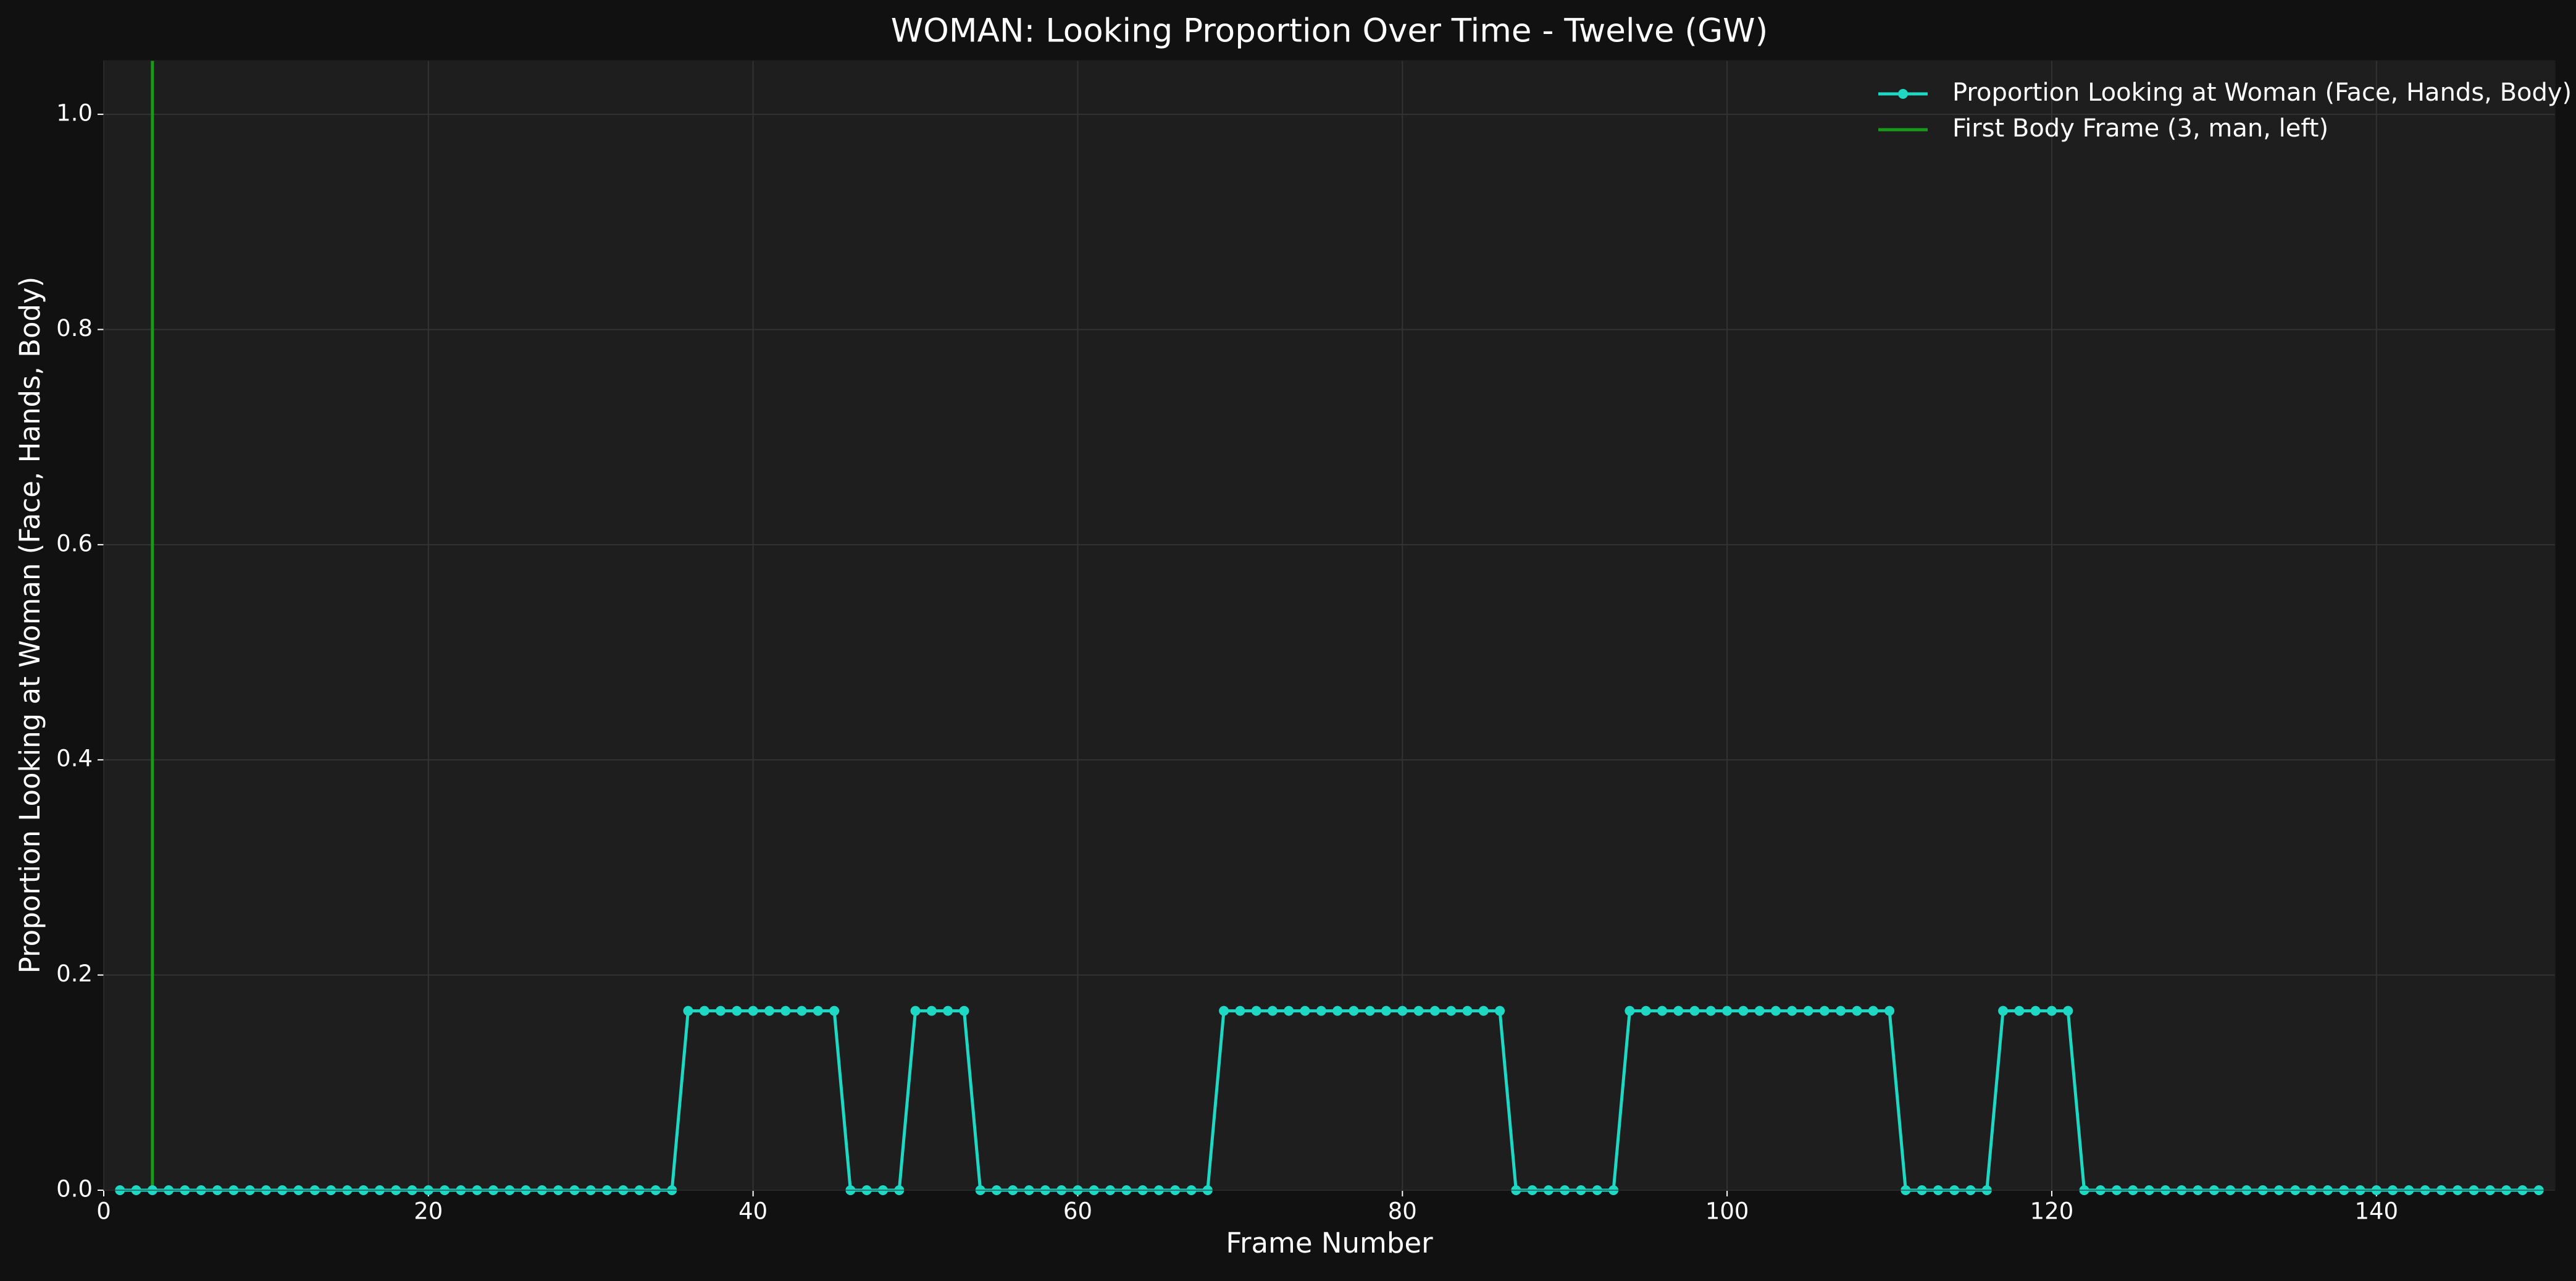  Describe the element at coordinates (1330, 1243) in the screenshot. I see `x-axis-label: Frame Number` at that location.